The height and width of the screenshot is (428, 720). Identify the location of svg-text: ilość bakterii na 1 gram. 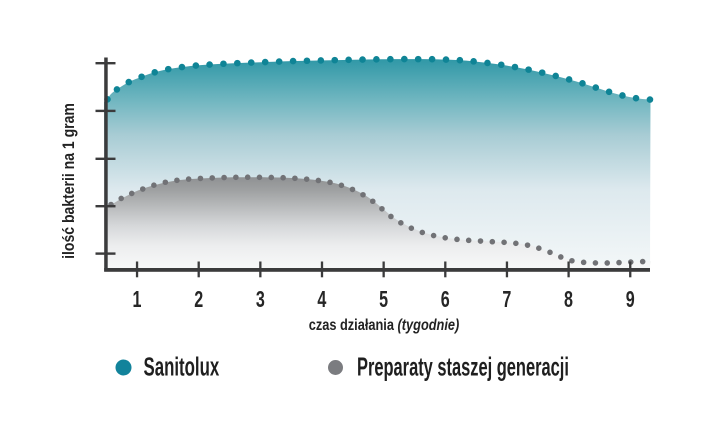
(69, 181).